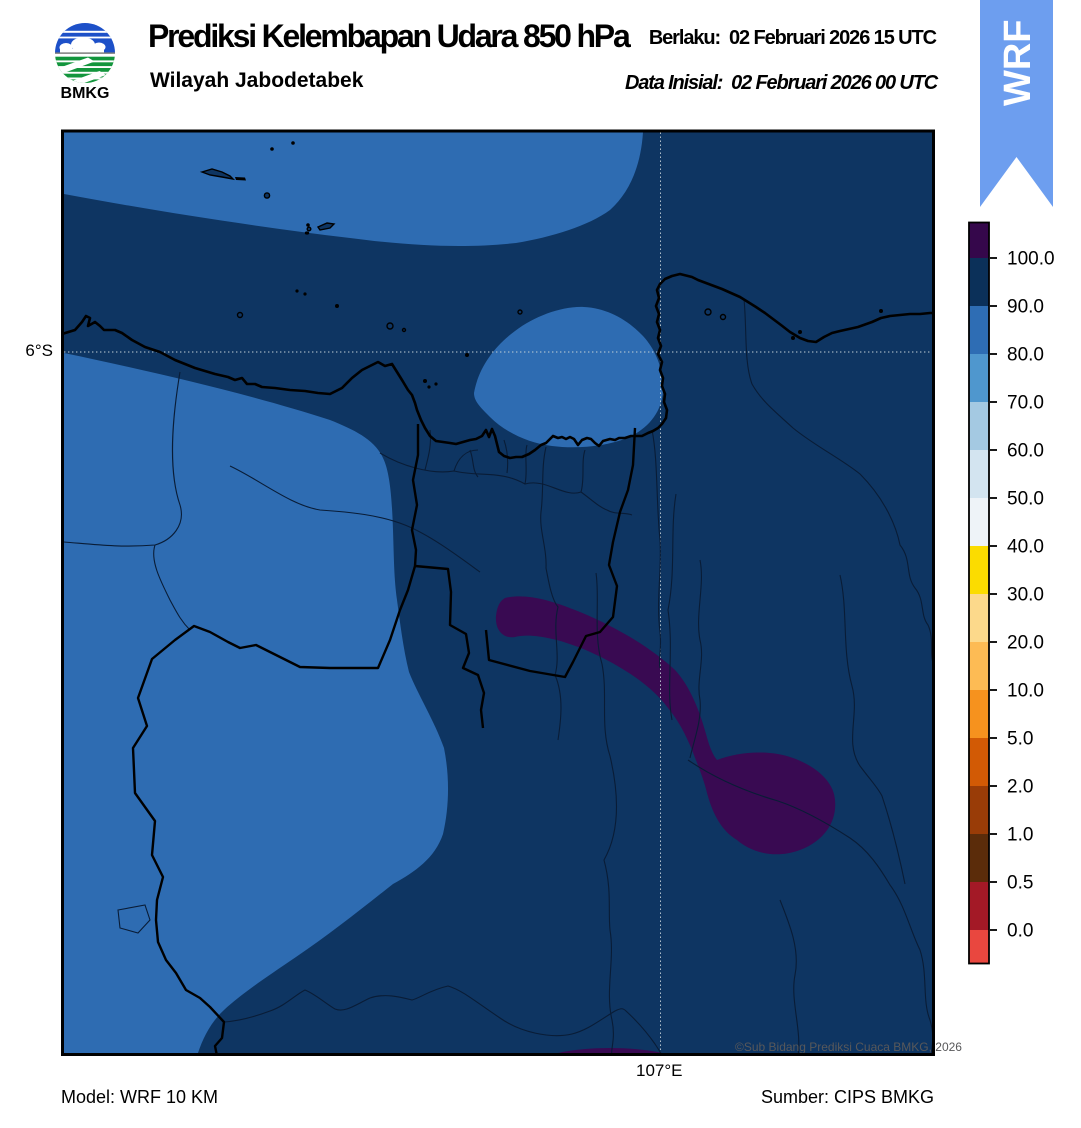 Image resolution: width=1081 pixels, height=1128 pixels. I want to click on svg-text: 10.0, so click(1025, 691).